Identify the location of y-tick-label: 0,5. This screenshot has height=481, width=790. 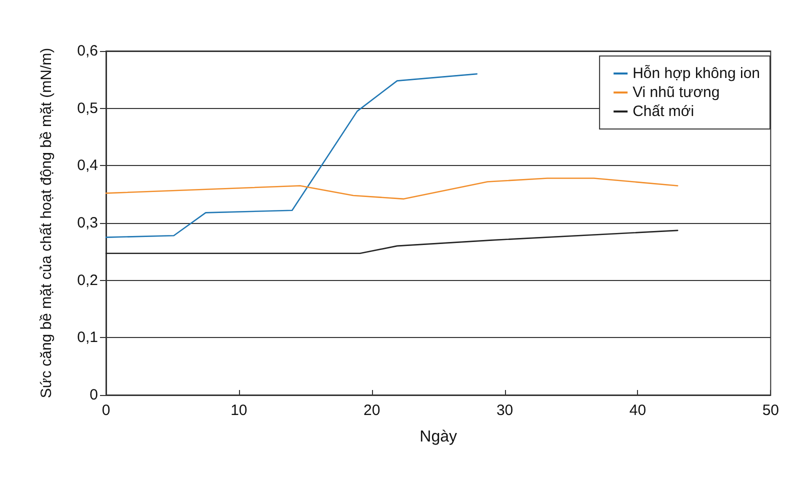
(87, 108).